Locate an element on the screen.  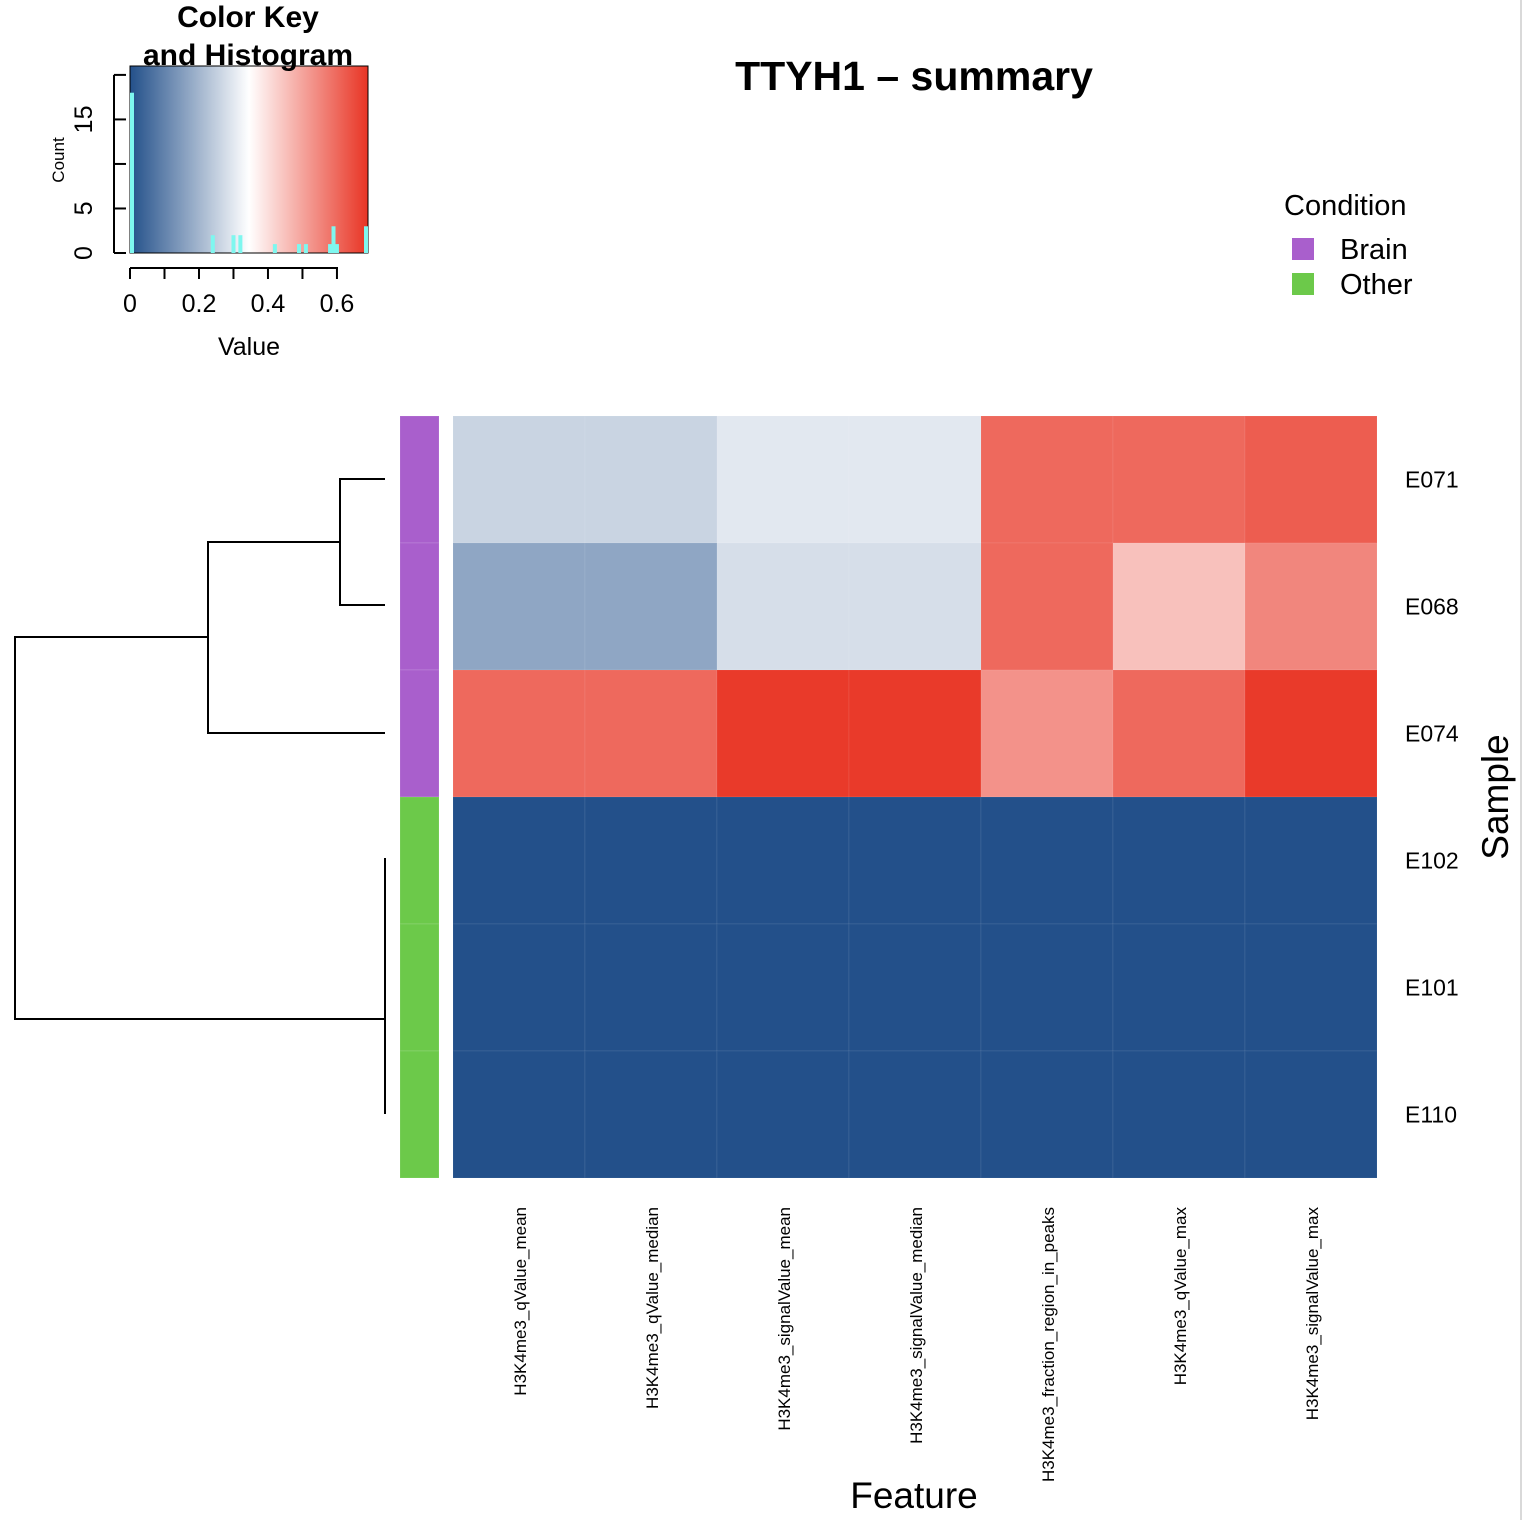
annotation-cell-E102 is located at coordinates (419, 860).